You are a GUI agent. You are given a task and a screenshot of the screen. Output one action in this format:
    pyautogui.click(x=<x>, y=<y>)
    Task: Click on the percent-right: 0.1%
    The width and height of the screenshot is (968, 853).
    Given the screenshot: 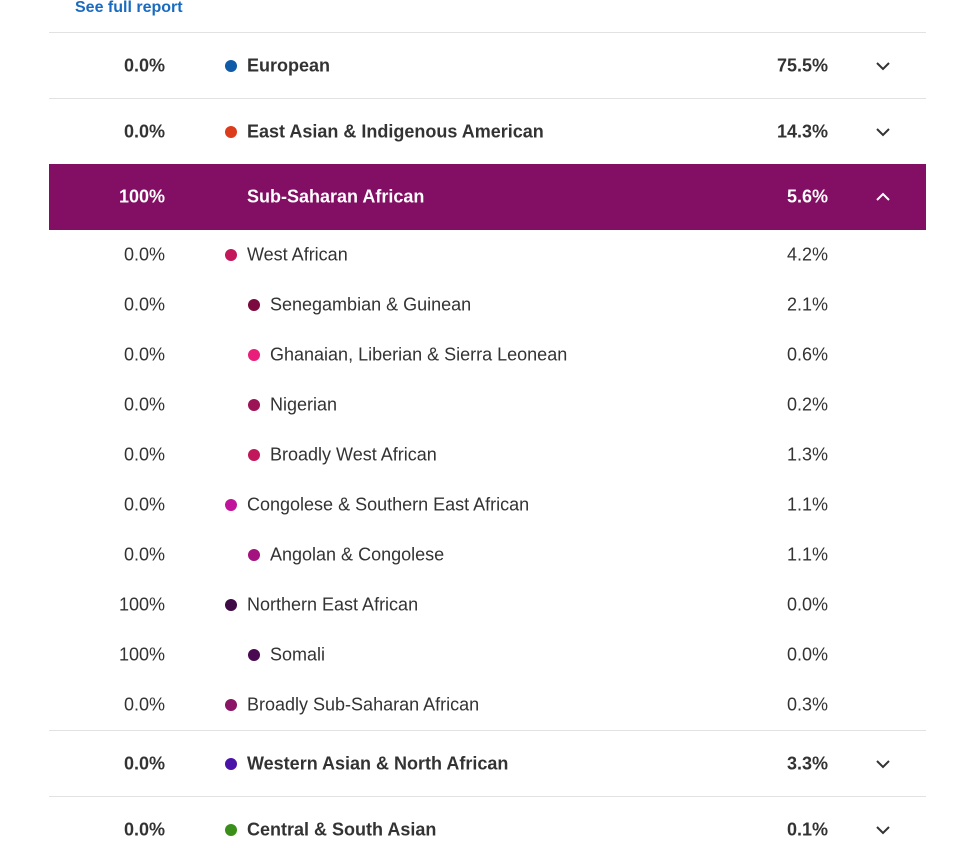 What is the action you would take?
    pyautogui.click(x=807, y=829)
    